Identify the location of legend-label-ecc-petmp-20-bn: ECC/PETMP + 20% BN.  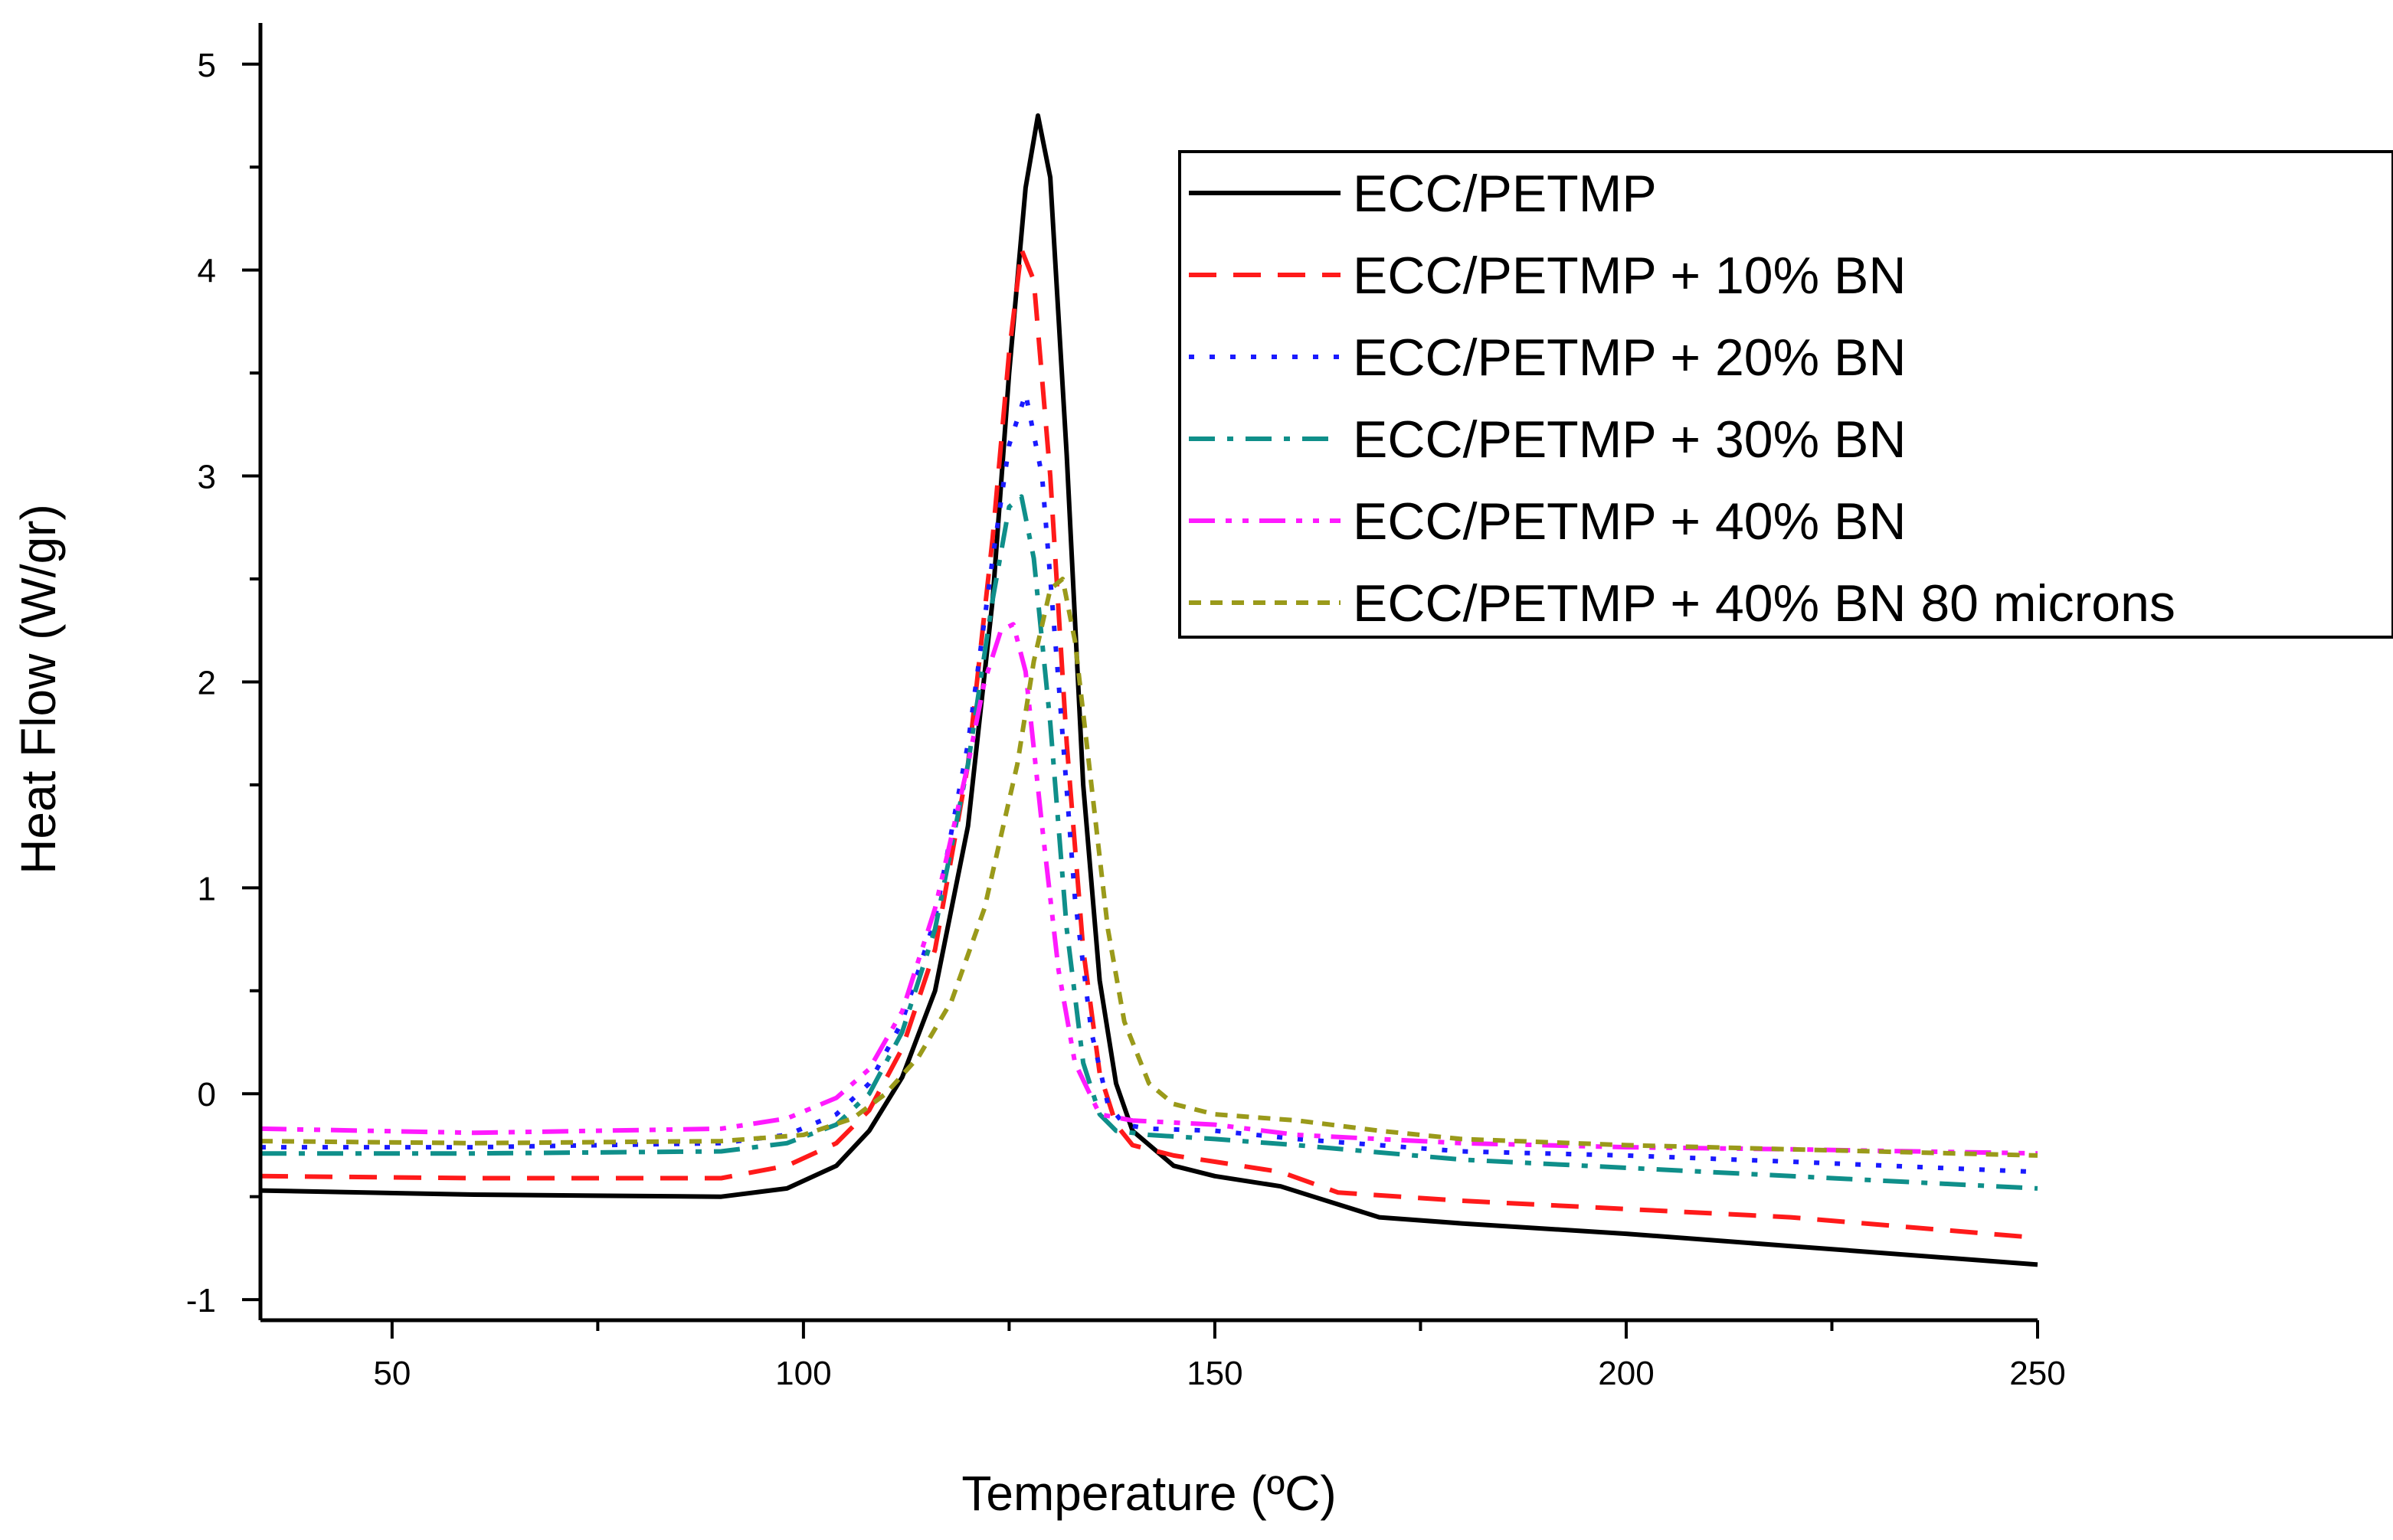
(1629, 358).